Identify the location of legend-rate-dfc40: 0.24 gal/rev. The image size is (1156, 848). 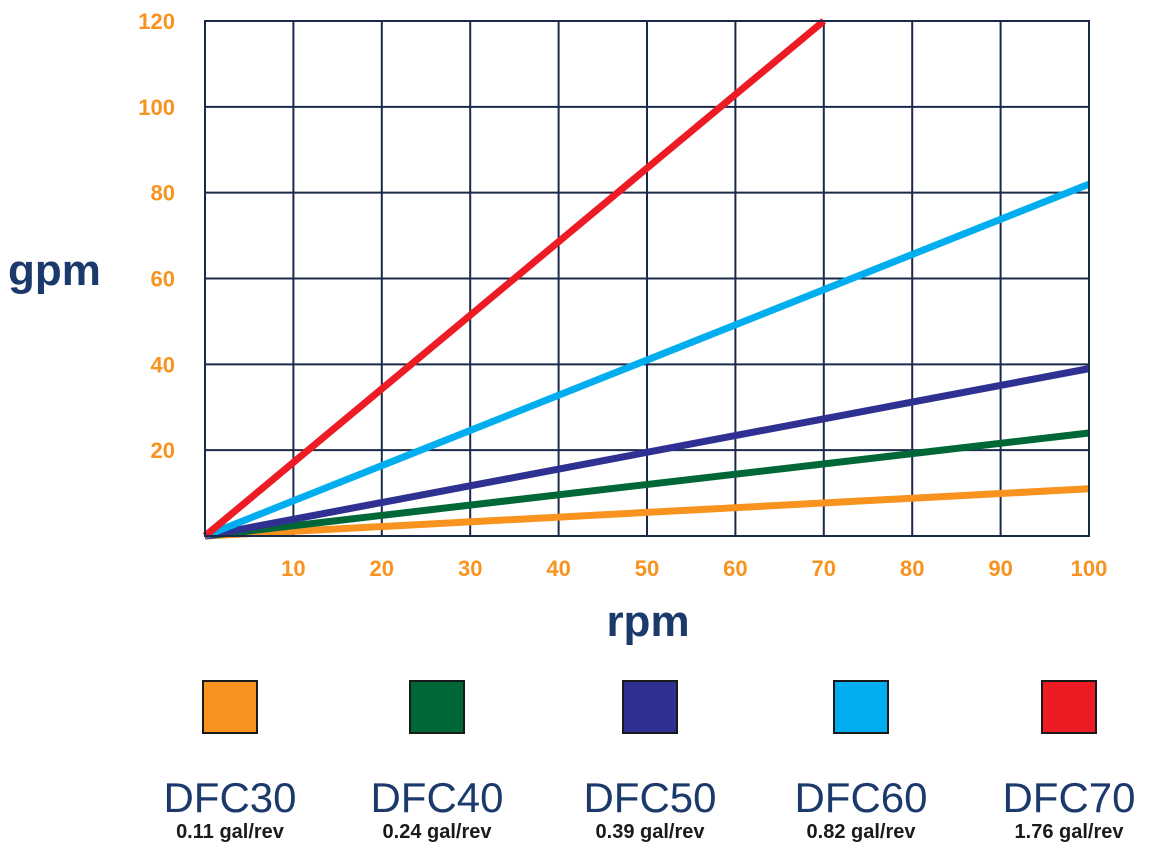
(437, 832).